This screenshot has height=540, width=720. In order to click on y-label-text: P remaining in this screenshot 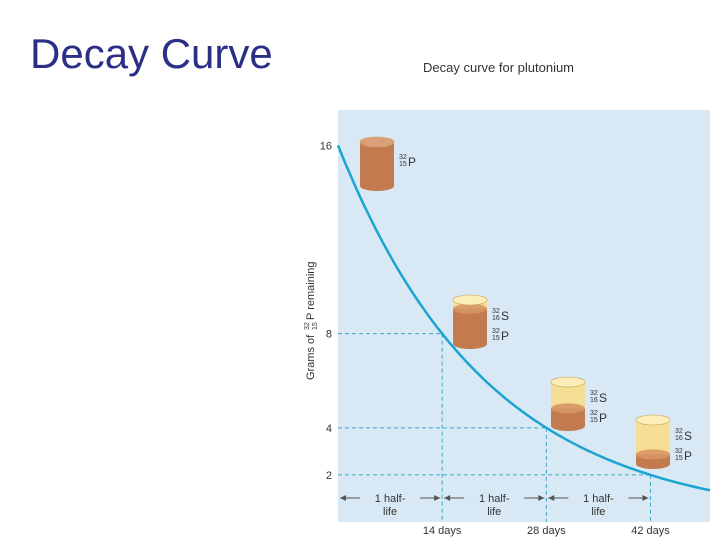, I will do `click(311, 291)`.